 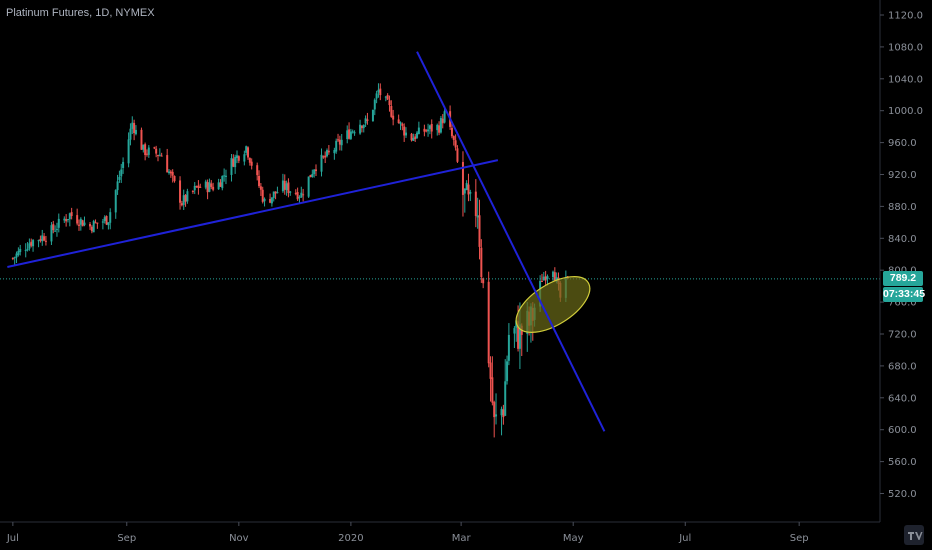 I want to click on time-tick-label: 2020, so click(x=350, y=538).